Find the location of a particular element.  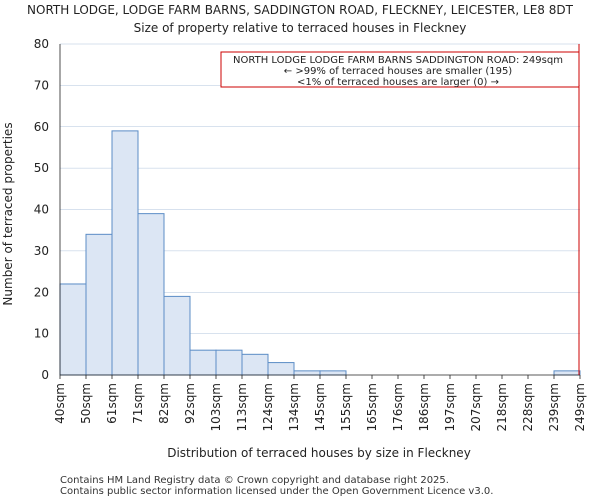

x-tick-label: 165sqm is located at coordinates (372, 407).